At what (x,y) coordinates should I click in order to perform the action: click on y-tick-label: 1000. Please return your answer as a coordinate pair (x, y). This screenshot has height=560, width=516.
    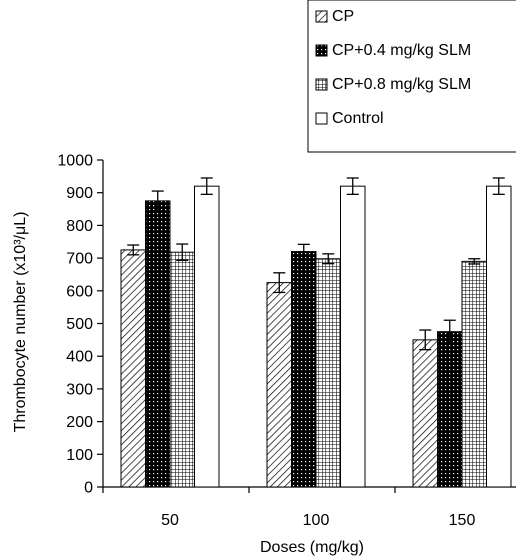
    Looking at the image, I should click on (75, 161).